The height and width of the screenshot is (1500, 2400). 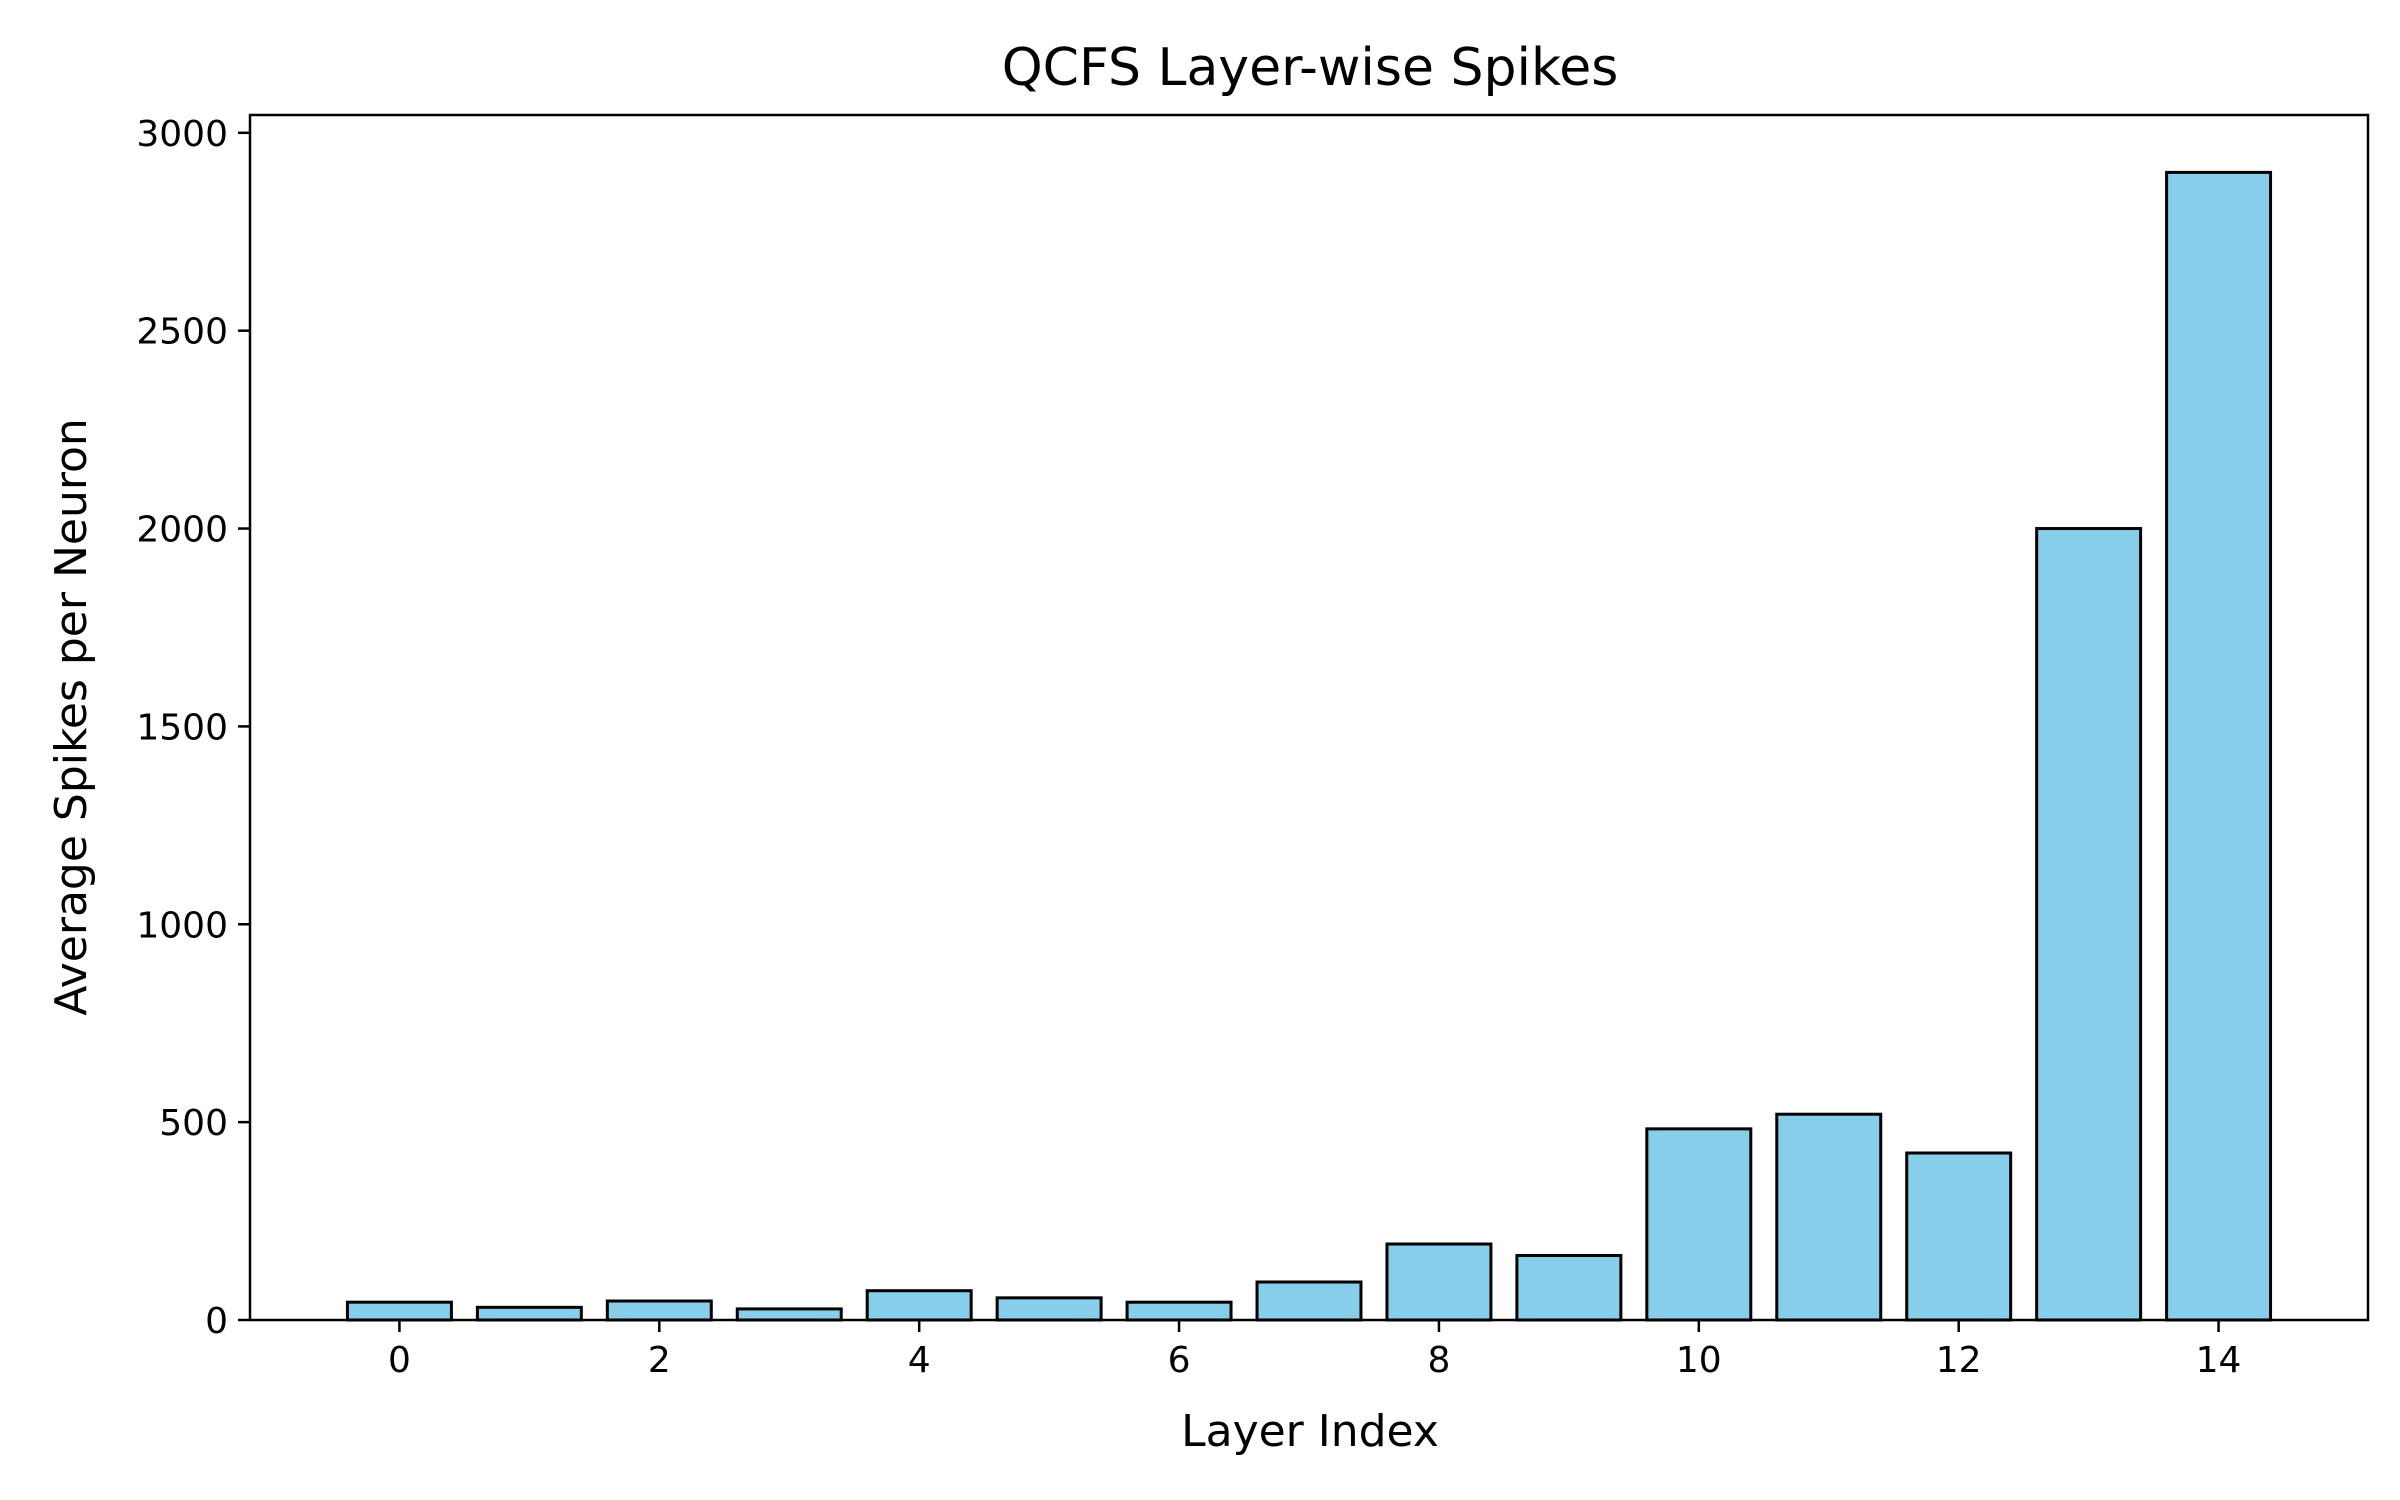 I want to click on y-tick-label: 1500, so click(x=182, y=727).